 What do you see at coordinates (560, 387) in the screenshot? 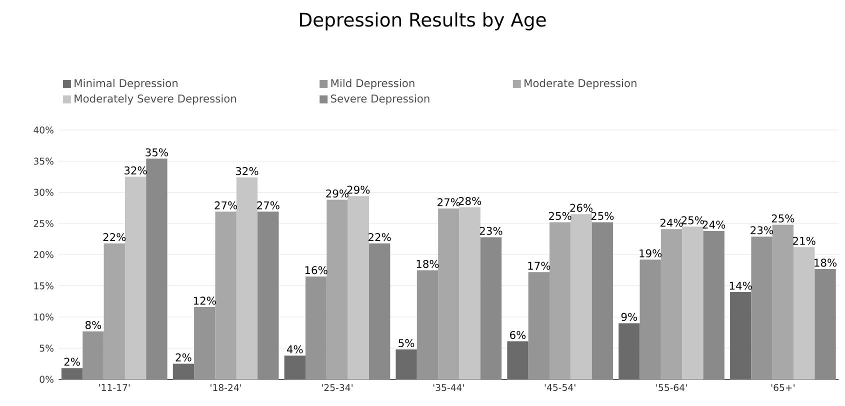
I see `x-tick-label: '45-54'` at bounding box center [560, 387].